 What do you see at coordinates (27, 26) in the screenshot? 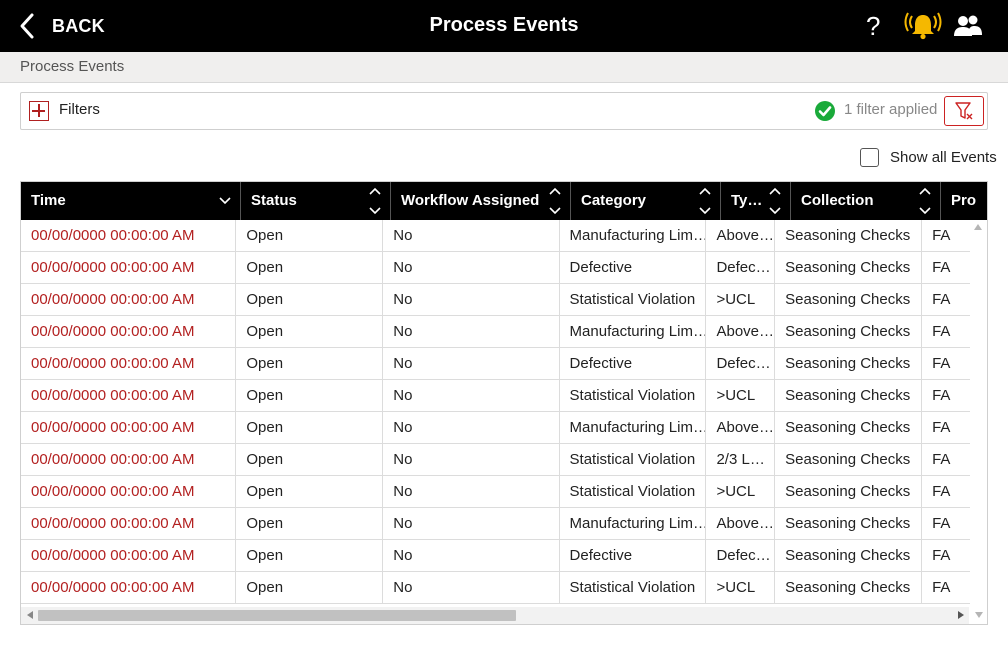
I see `chevron-left-icon` at bounding box center [27, 26].